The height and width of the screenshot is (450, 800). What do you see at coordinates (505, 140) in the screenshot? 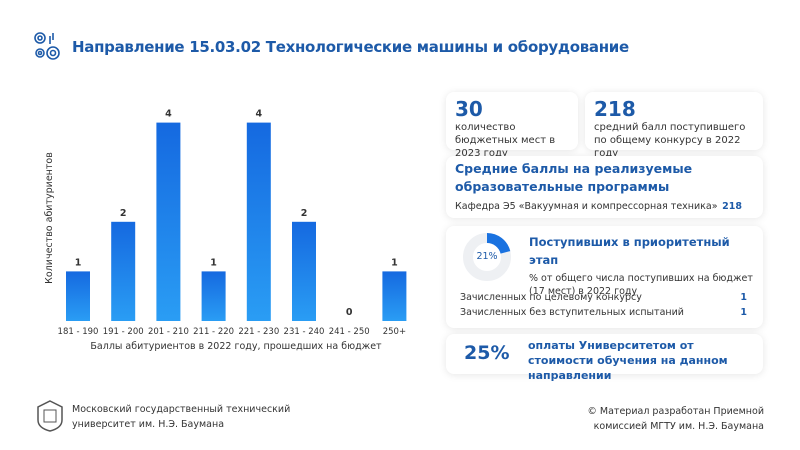
I see `budget-places-label: количество бюджетных мест в 2023 году` at bounding box center [505, 140].